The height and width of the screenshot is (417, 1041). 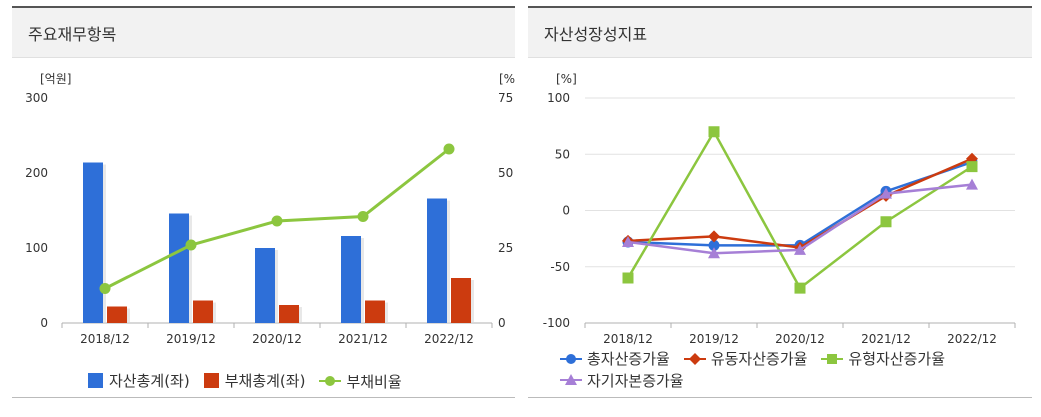 I want to click on y-tick-label-left: 300, so click(x=36, y=98).